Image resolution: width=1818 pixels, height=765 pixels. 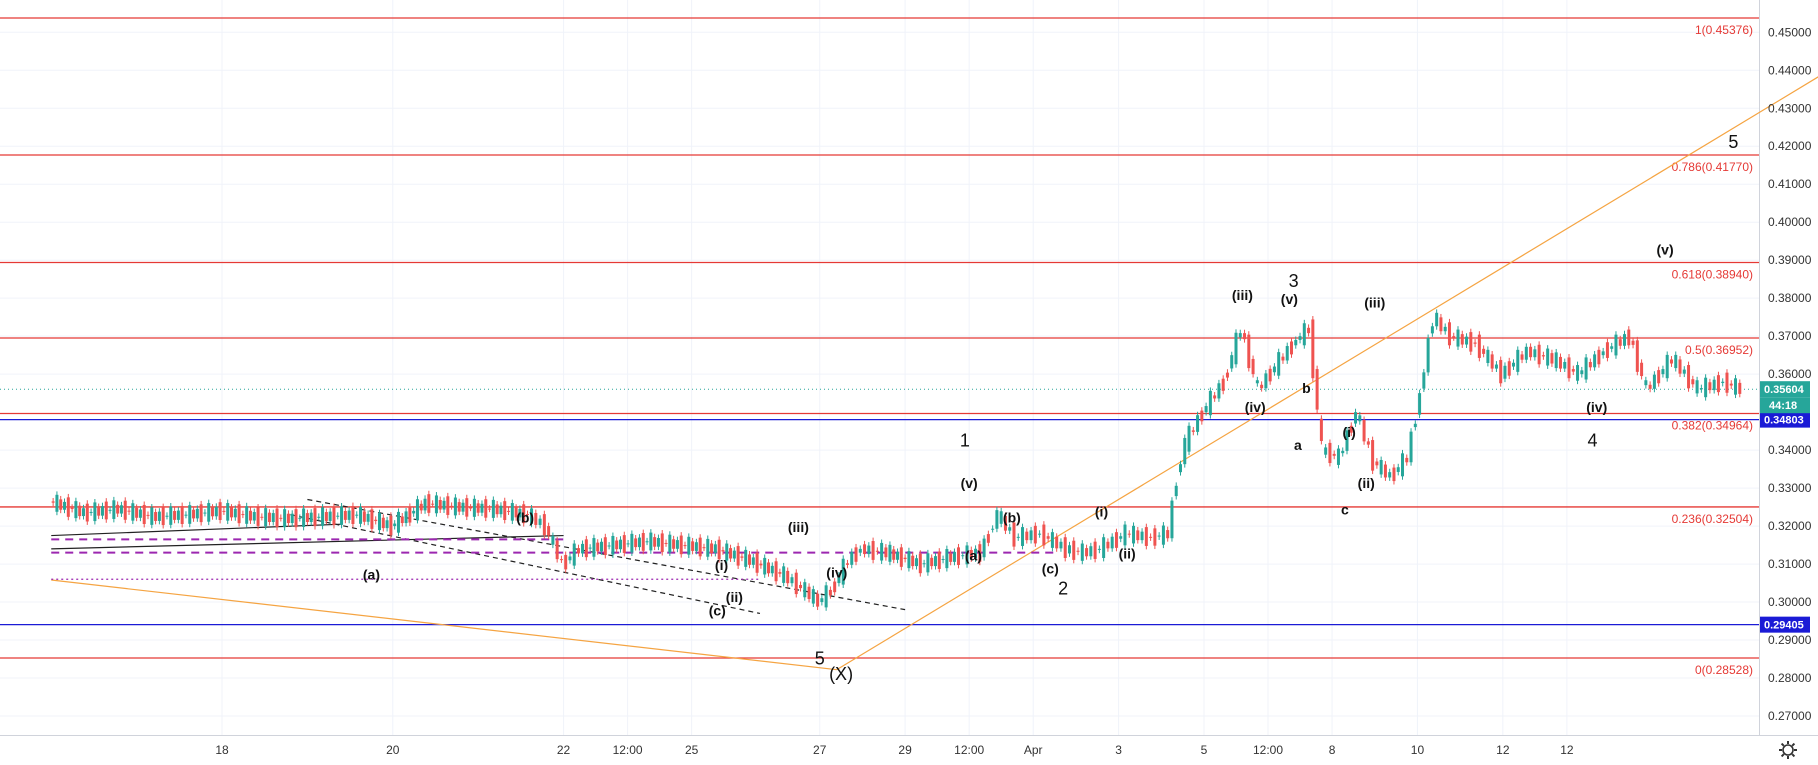 What do you see at coordinates (1063, 588) in the screenshot?
I see `wave-label: 2` at bounding box center [1063, 588].